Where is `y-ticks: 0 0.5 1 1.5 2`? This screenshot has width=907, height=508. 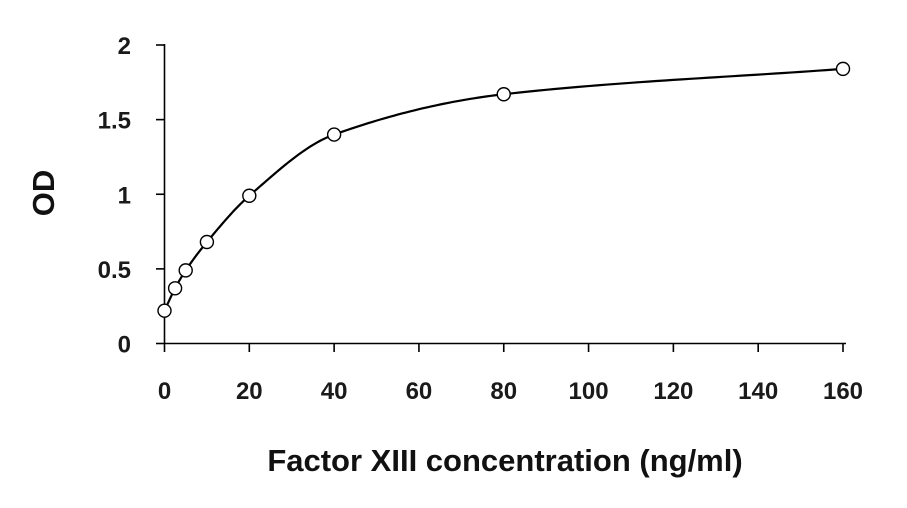
y-ticks: 0 0.5 1 1.5 2 is located at coordinates (131, 196).